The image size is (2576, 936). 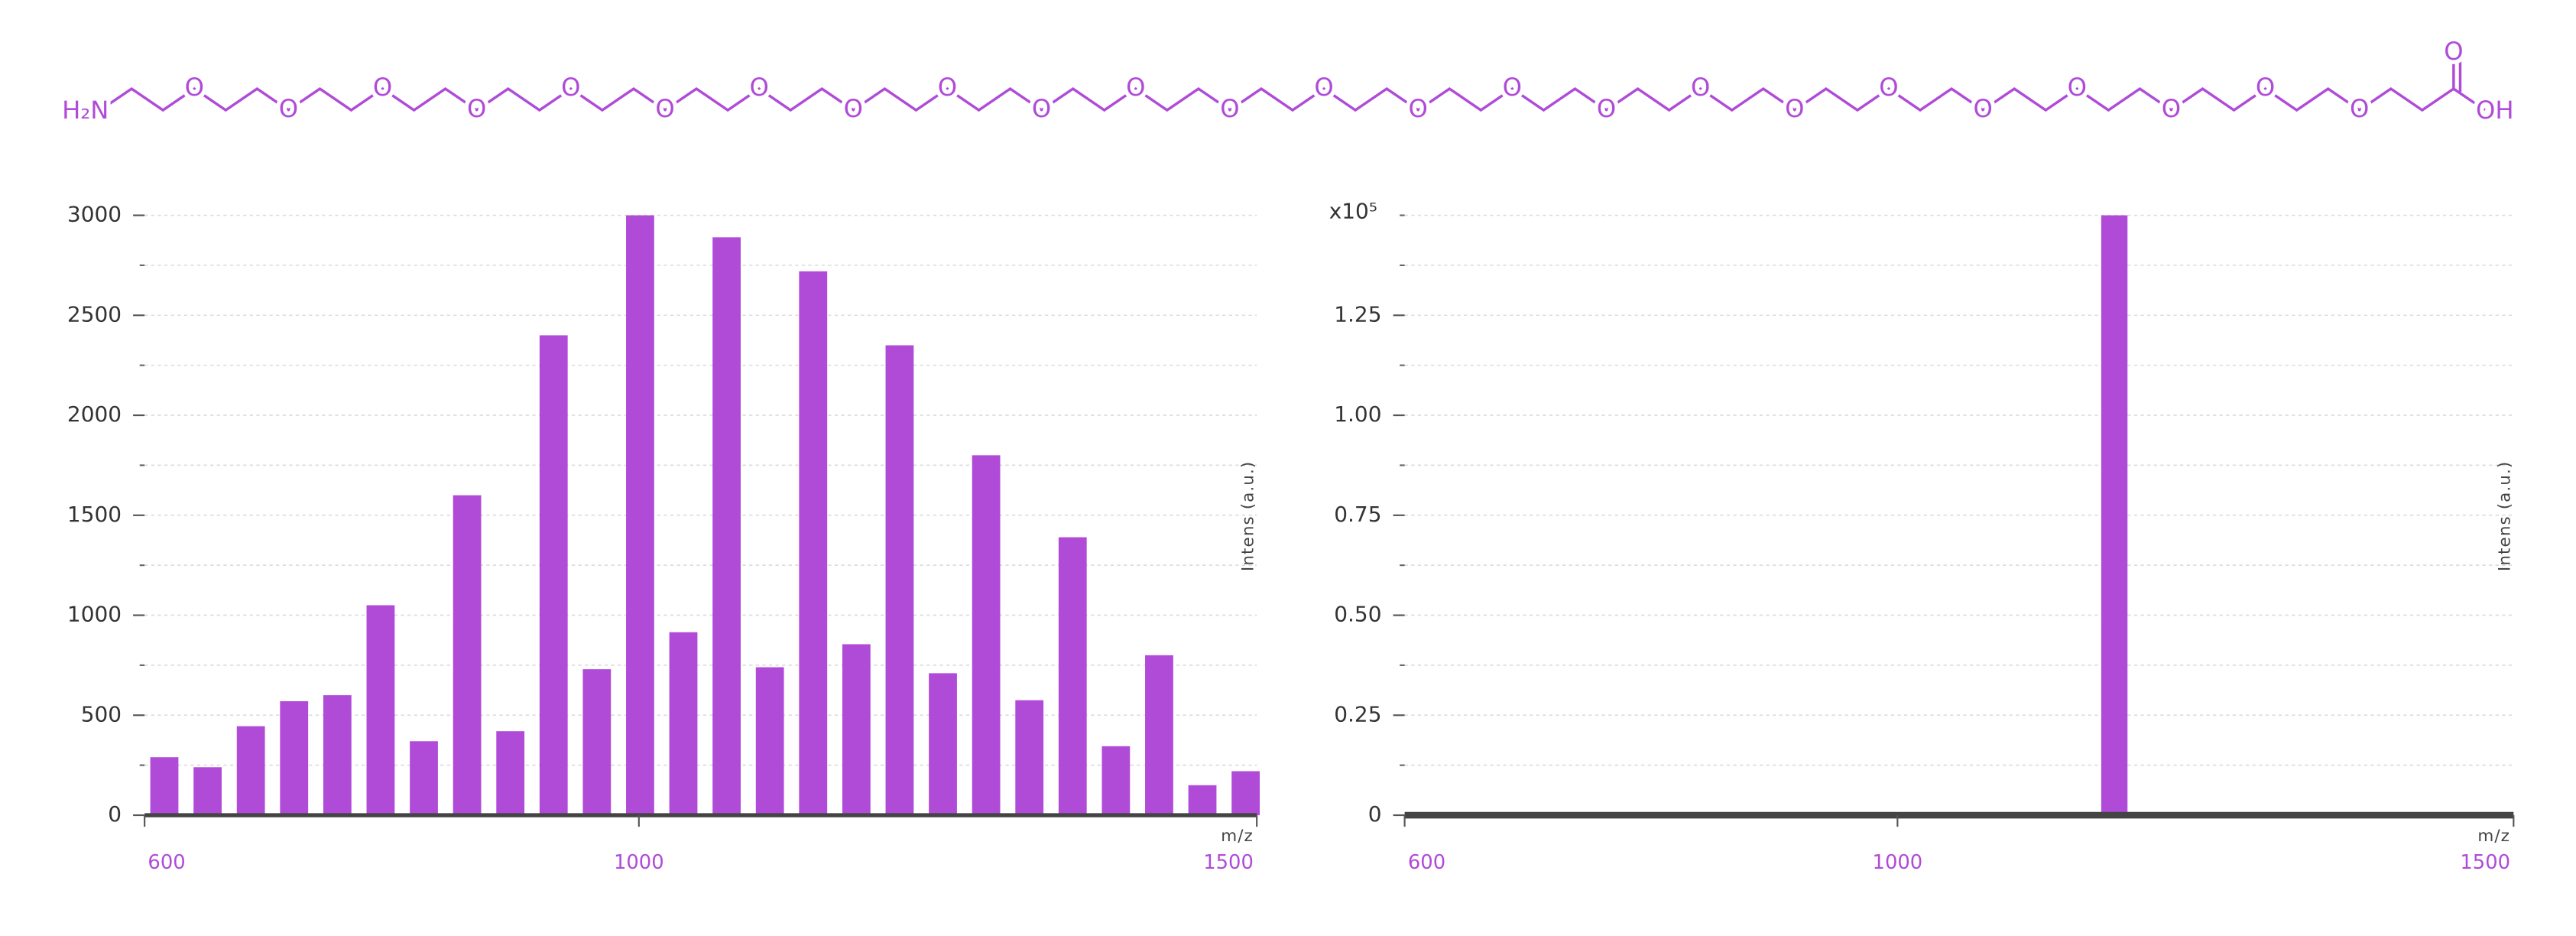 What do you see at coordinates (1357, 314) in the screenshot?
I see `y-tick-label: 1.25` at bounding box center [1357, 314].